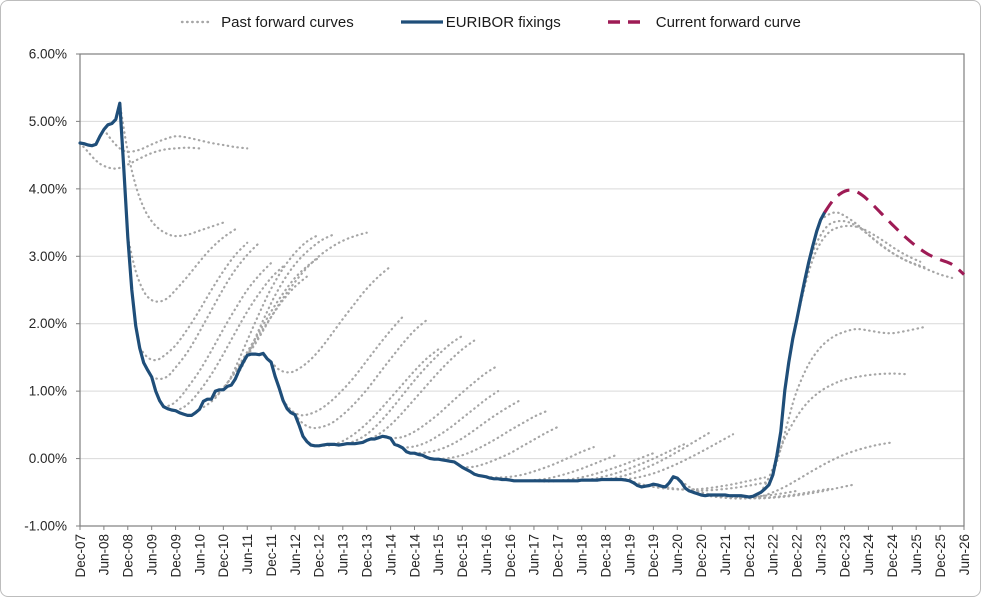 The height and width of the screenshot is (597, 981). What do you see at coordinates (582, 554) in the screenshot?
I see `x-tick-label: Jun-18` at bounding box center [582, 554].